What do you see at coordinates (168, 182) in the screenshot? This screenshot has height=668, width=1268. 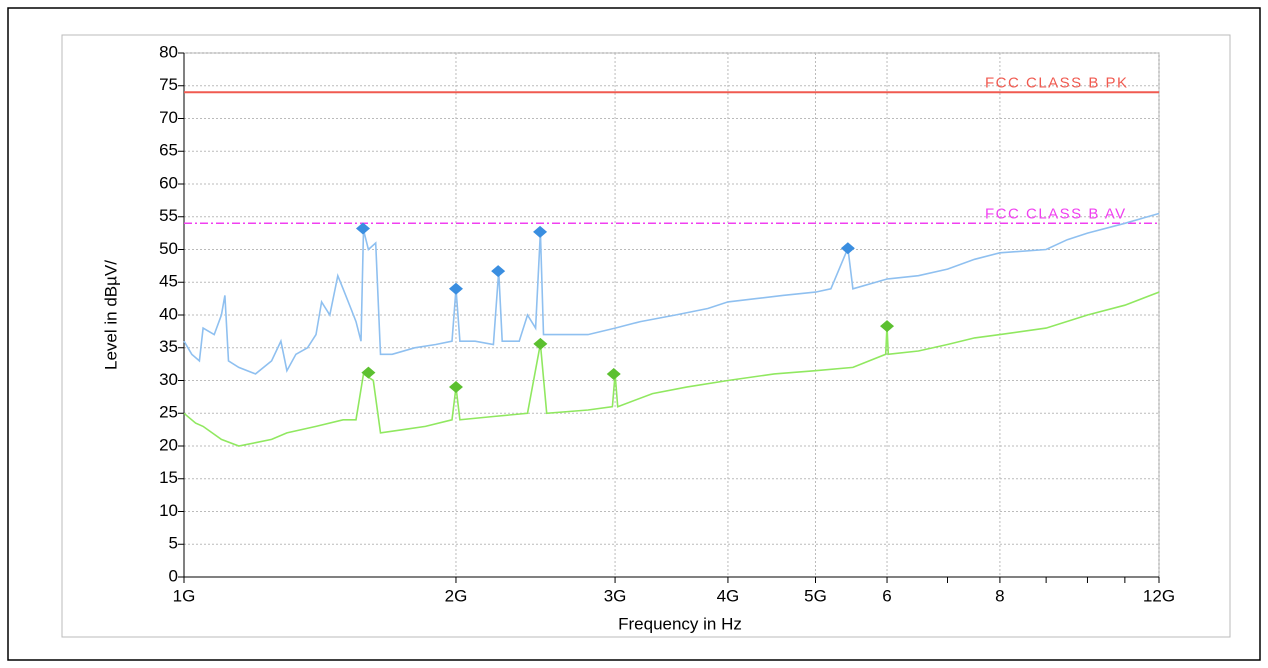 I see `y-tick-label: 60` at bounding box center [168, 182].